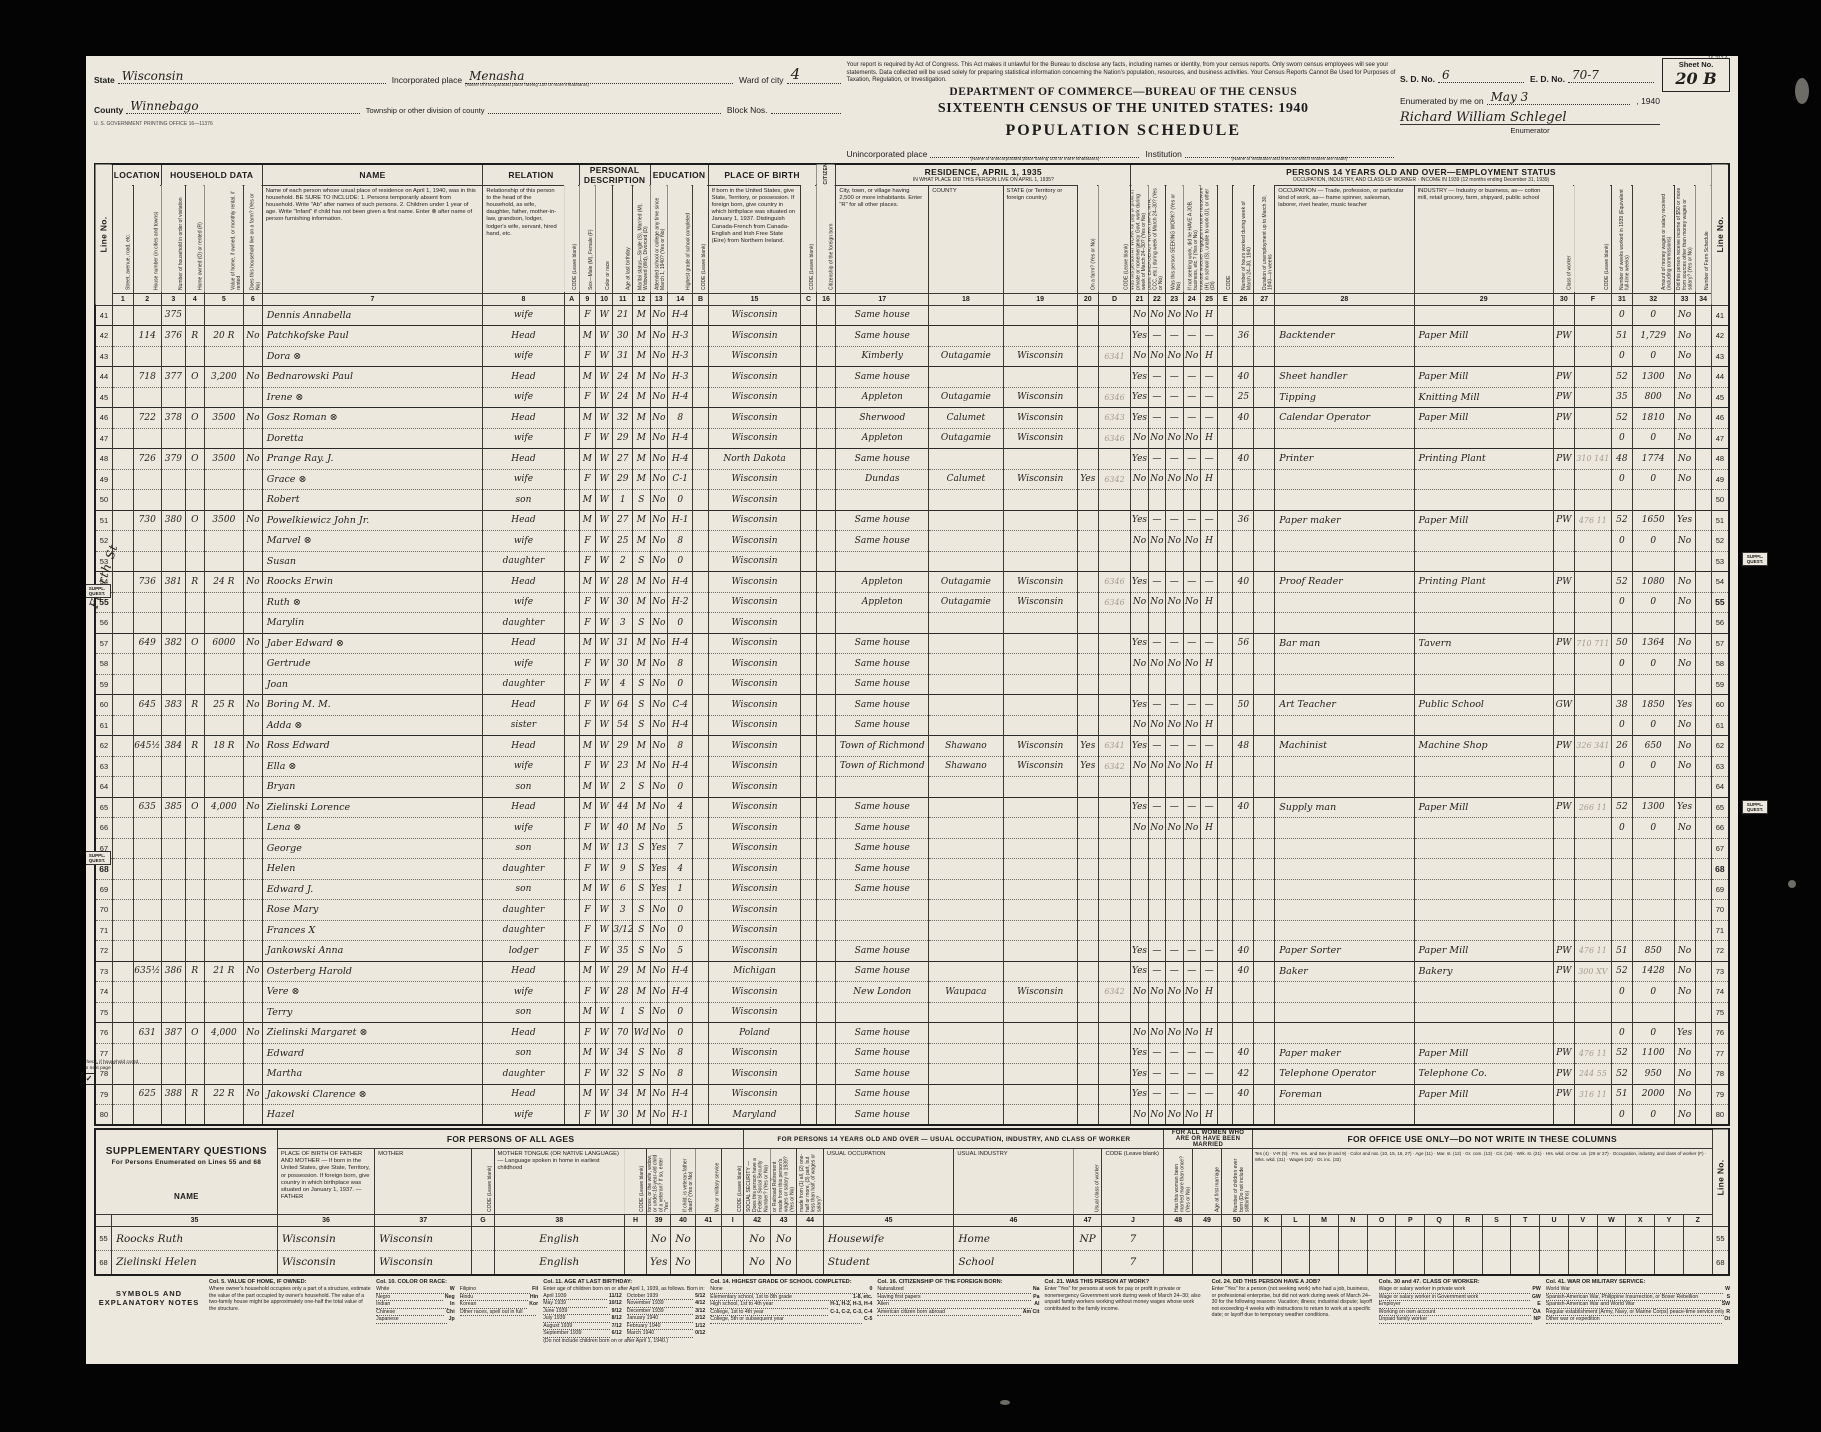 Image resolution: width=1821 pixels, height=1432 pixels. Describe the element at coordinates (195, 418) in the screenshot. I see `cell: O` at that location.